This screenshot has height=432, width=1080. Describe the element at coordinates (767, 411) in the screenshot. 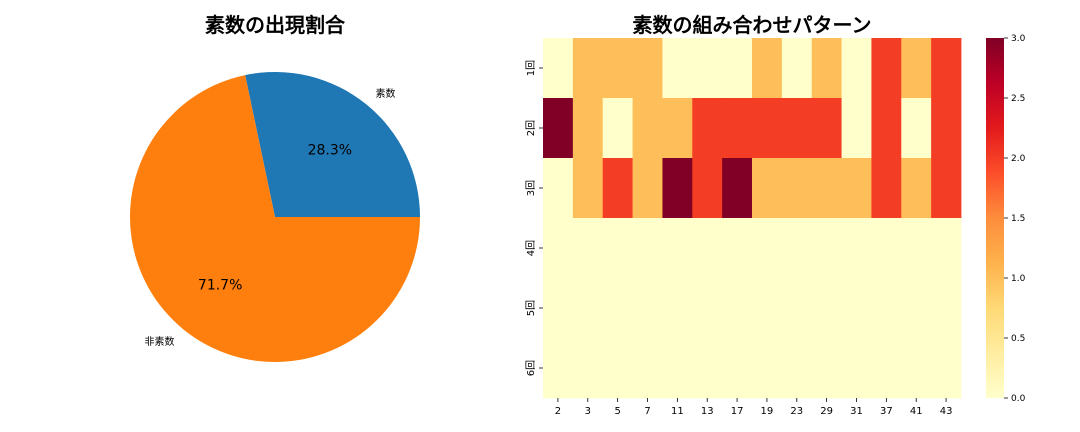

I see `x-tick-label: 19` at that location.